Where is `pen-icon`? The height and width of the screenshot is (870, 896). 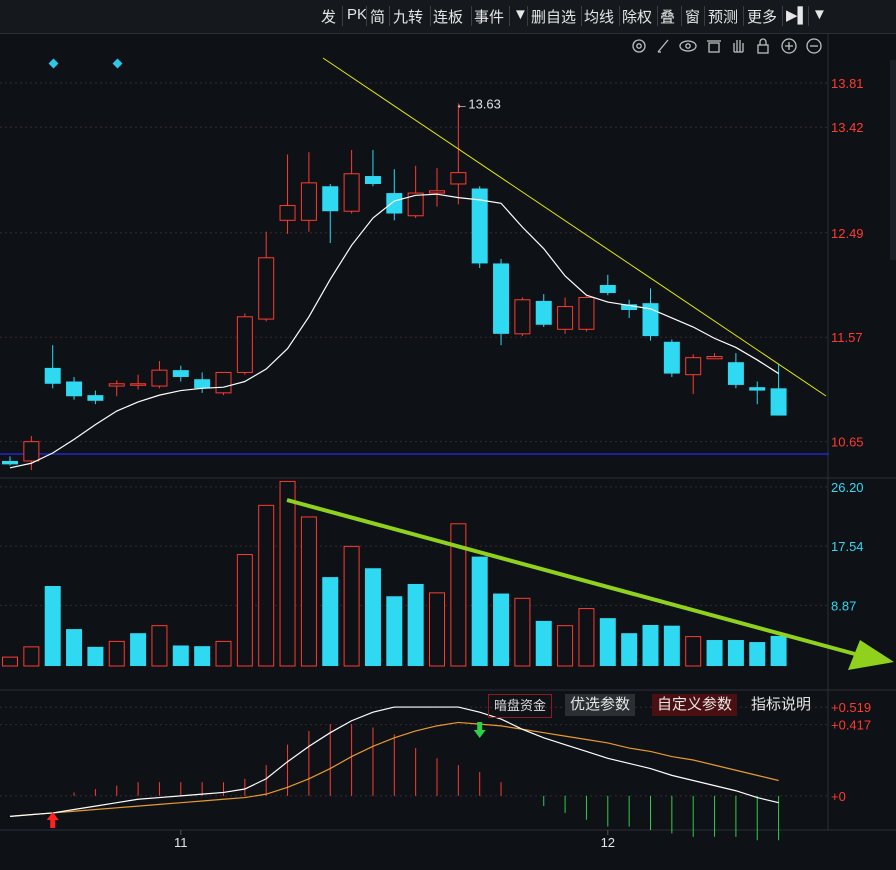
pen-icon is located at coordinates (663, 46).